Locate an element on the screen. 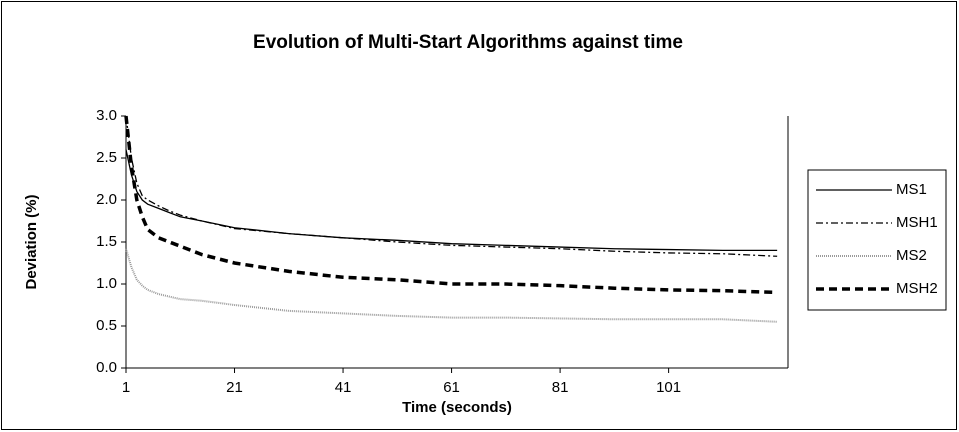  y-tick-label: 3.0 is located at coordinates (106, 115).